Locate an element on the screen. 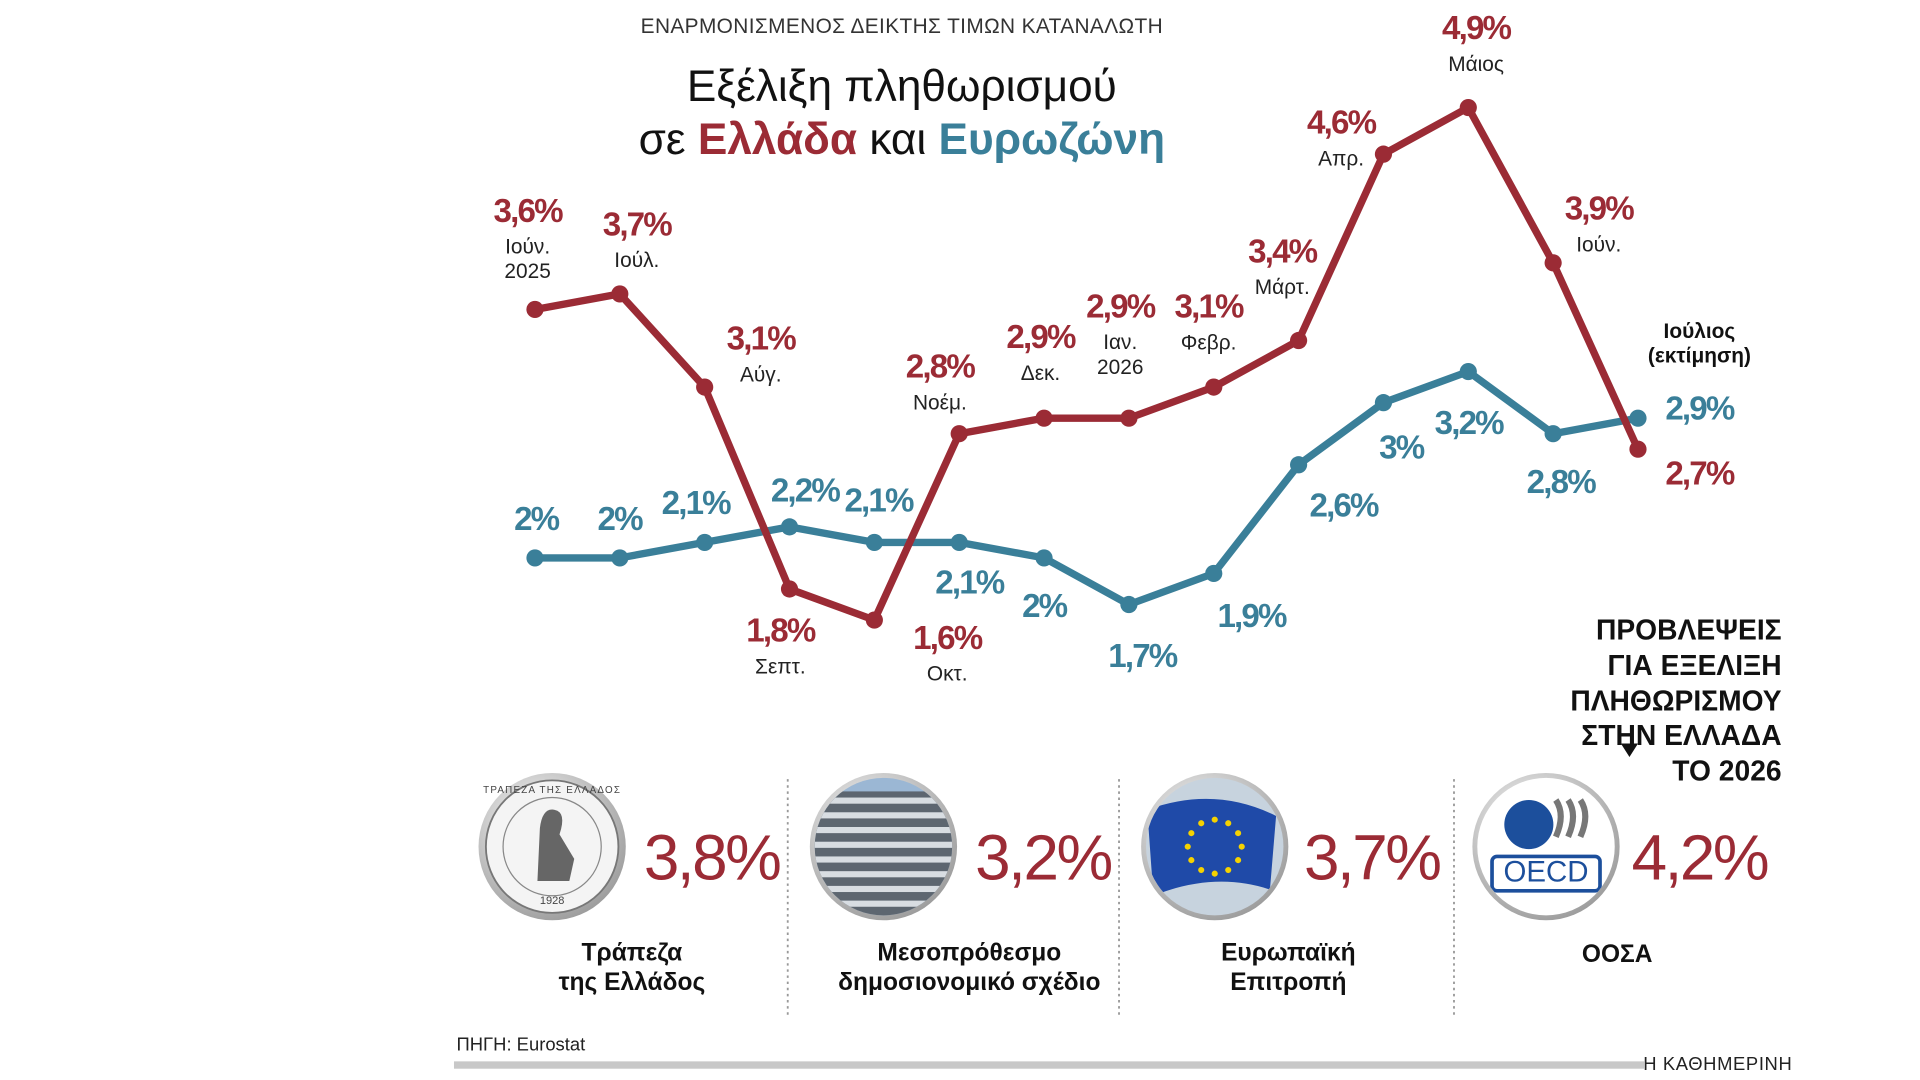 The height and width of the screenshot is (1080, 1920). value-label: 4,9% is located at coordinates (1477, 28).